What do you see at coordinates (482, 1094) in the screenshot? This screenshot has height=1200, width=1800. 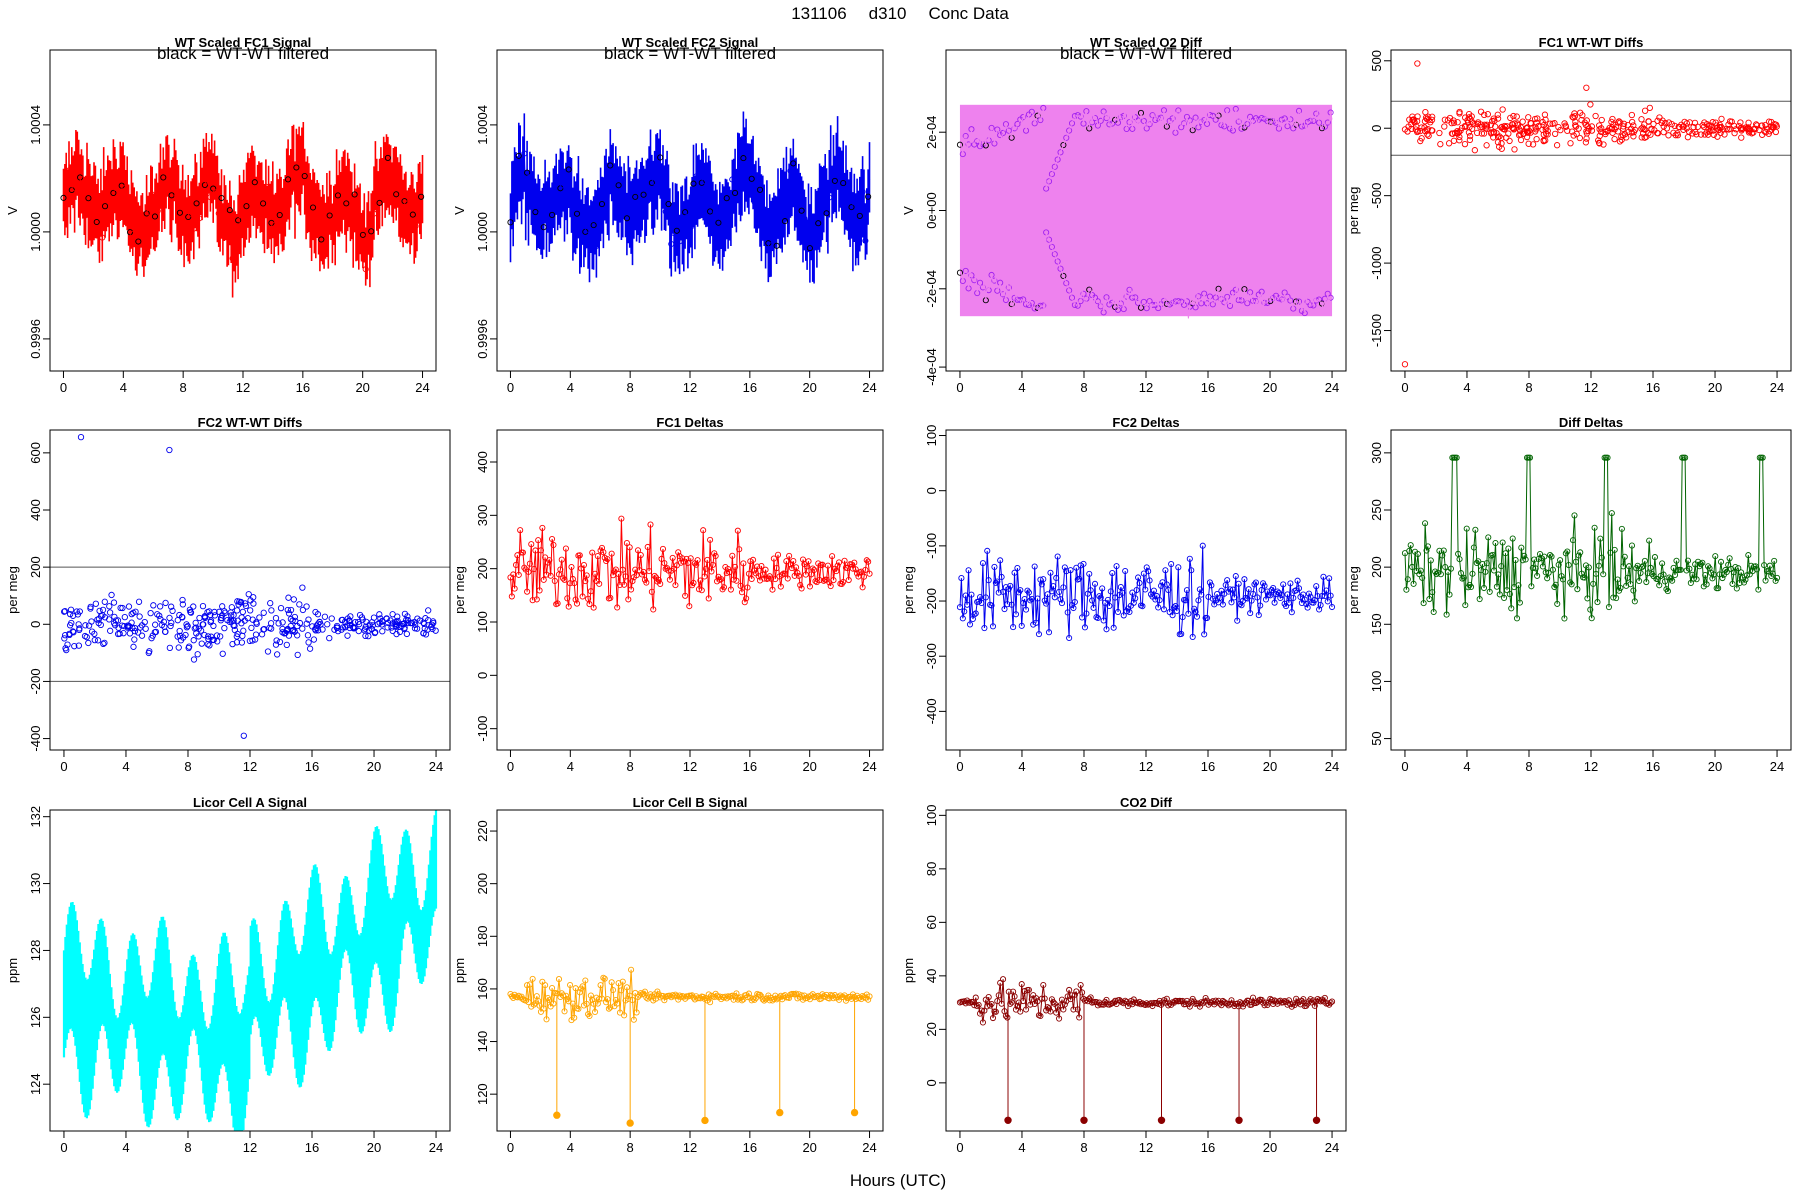 I see `y-tick-label: 120` at bounding box center [482, 1094].